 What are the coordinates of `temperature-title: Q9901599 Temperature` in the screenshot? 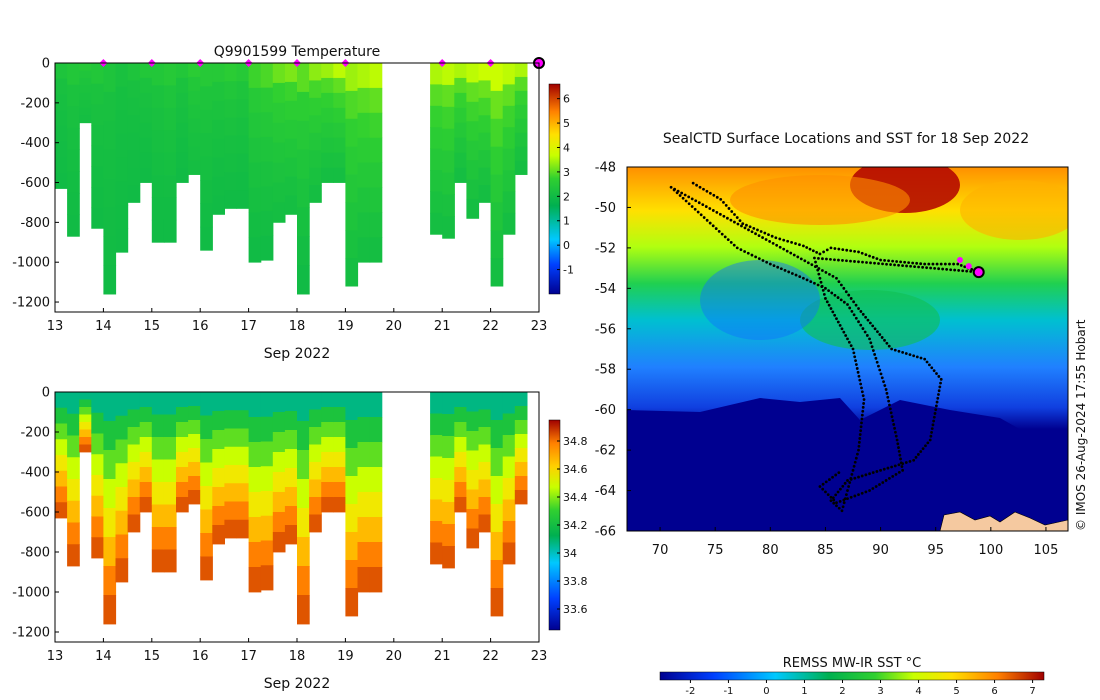 It's located at (297, 52).